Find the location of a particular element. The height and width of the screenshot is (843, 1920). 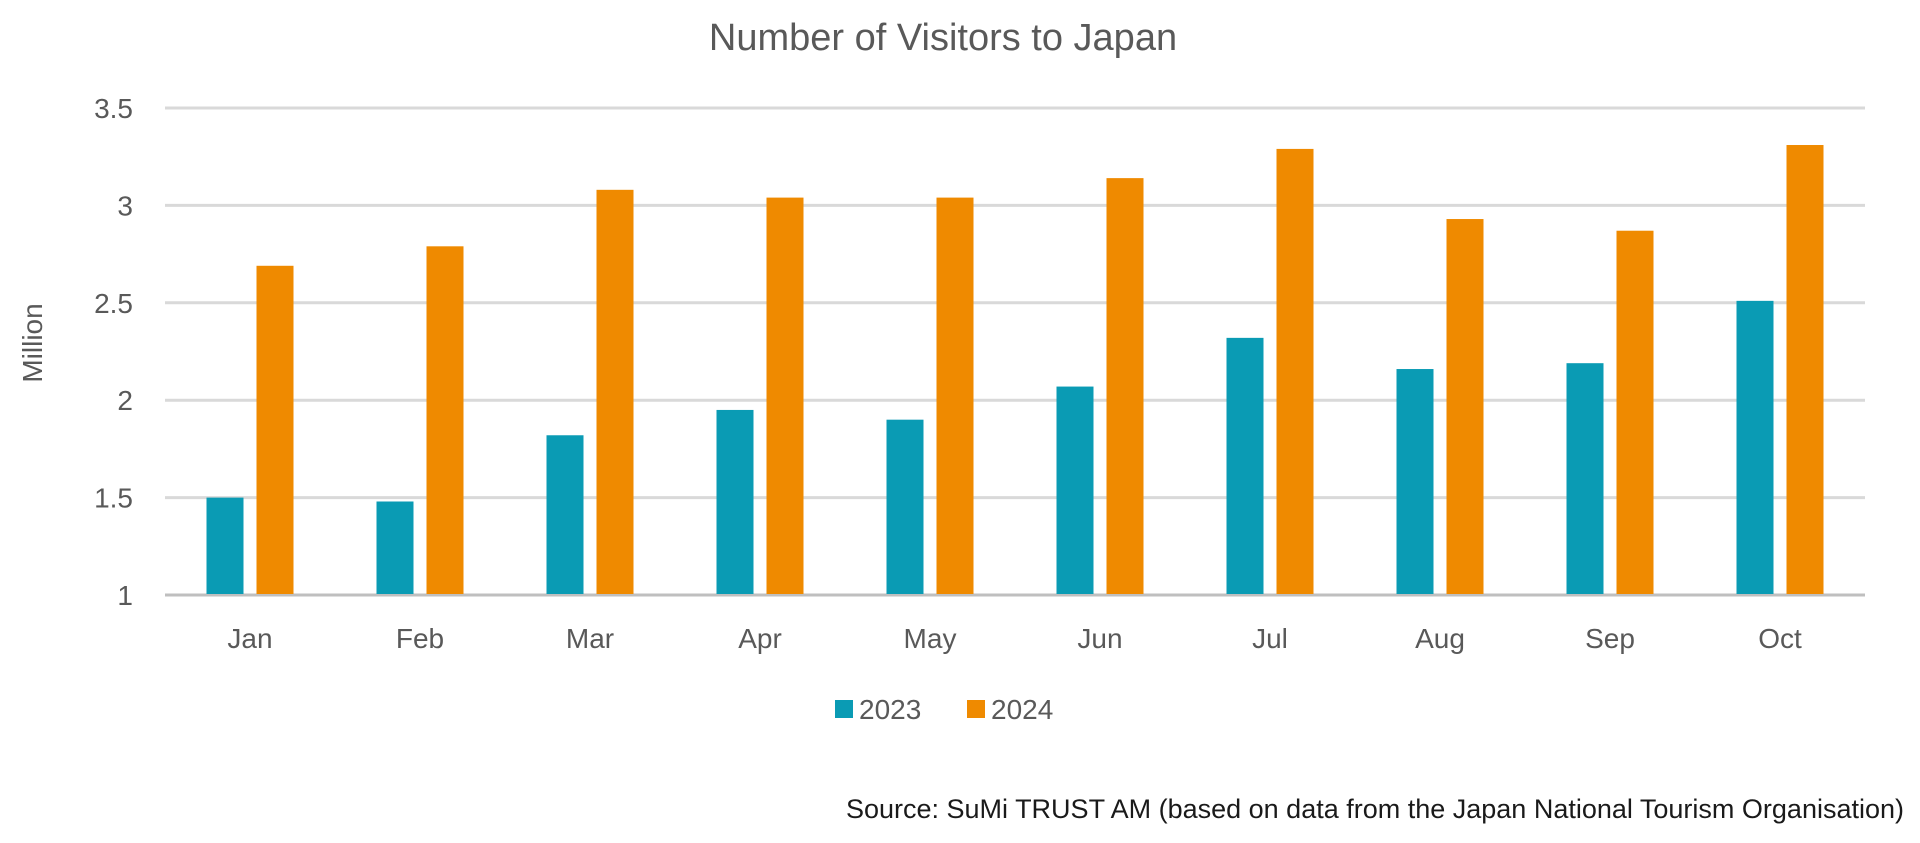

bar-2024-jul is located at coordinates (1295, 371).